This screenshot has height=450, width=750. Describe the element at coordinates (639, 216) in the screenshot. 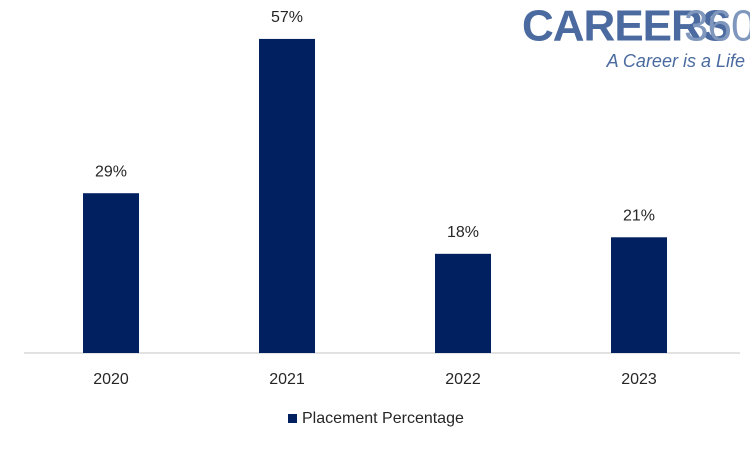

I see `data-label: 21%` at that location.